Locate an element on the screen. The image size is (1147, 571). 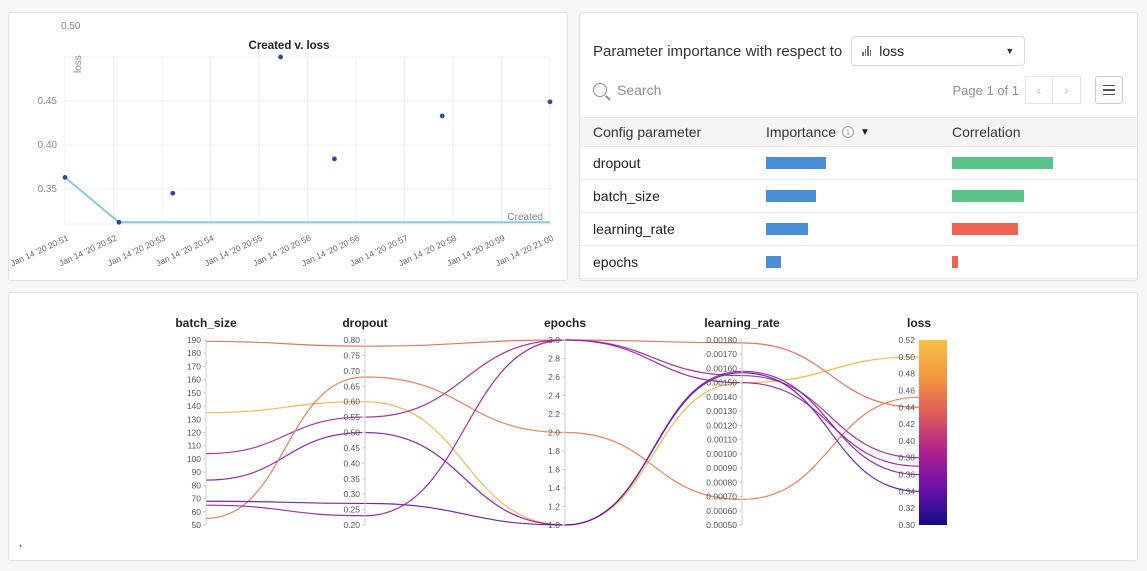
search-row: Page 1 of 1 ‹ › is located at coordinates (858, 90).